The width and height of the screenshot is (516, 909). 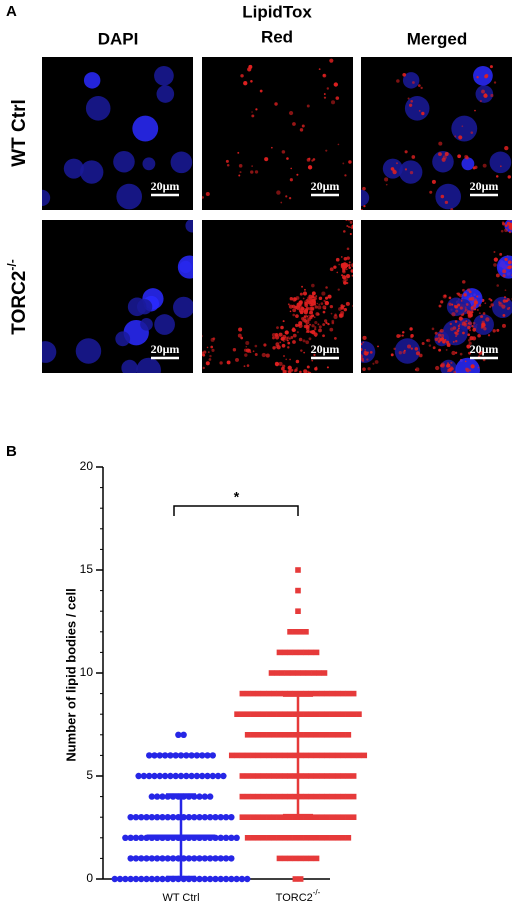 What do you see at coordinates (317, 892) in the screenshot?
I see `x-tick-sup: -/-` at bounding box center [317, 892].